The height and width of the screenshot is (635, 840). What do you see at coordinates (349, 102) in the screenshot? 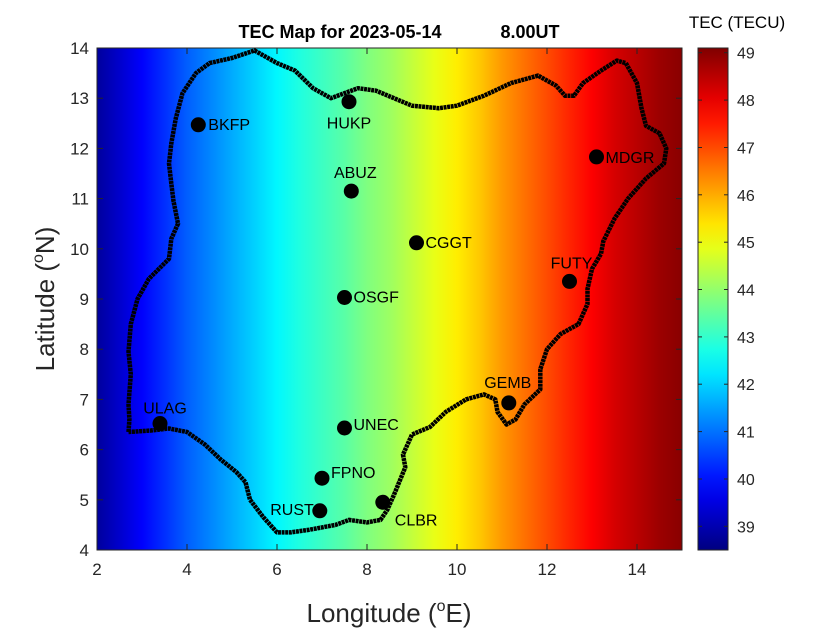
I see `station-marker-hukp` at bounding box center [349, 102].